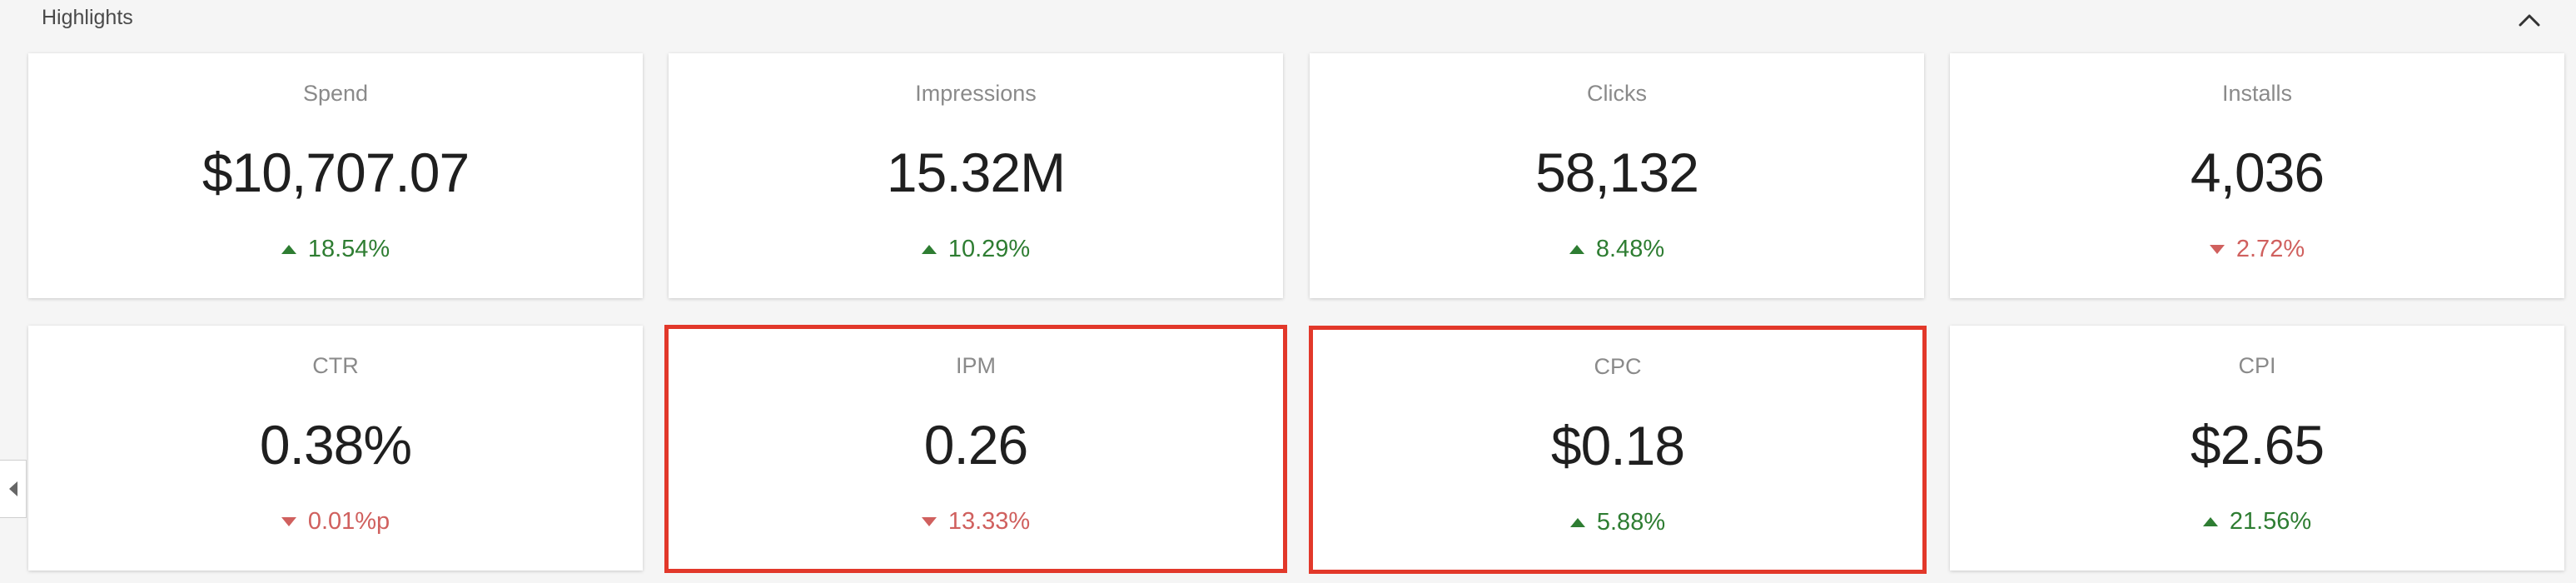  What do you see at coordinates (1618, 366) in the screenshot?
I see `metric-label: CPC` at bounding box center [1618, 366].